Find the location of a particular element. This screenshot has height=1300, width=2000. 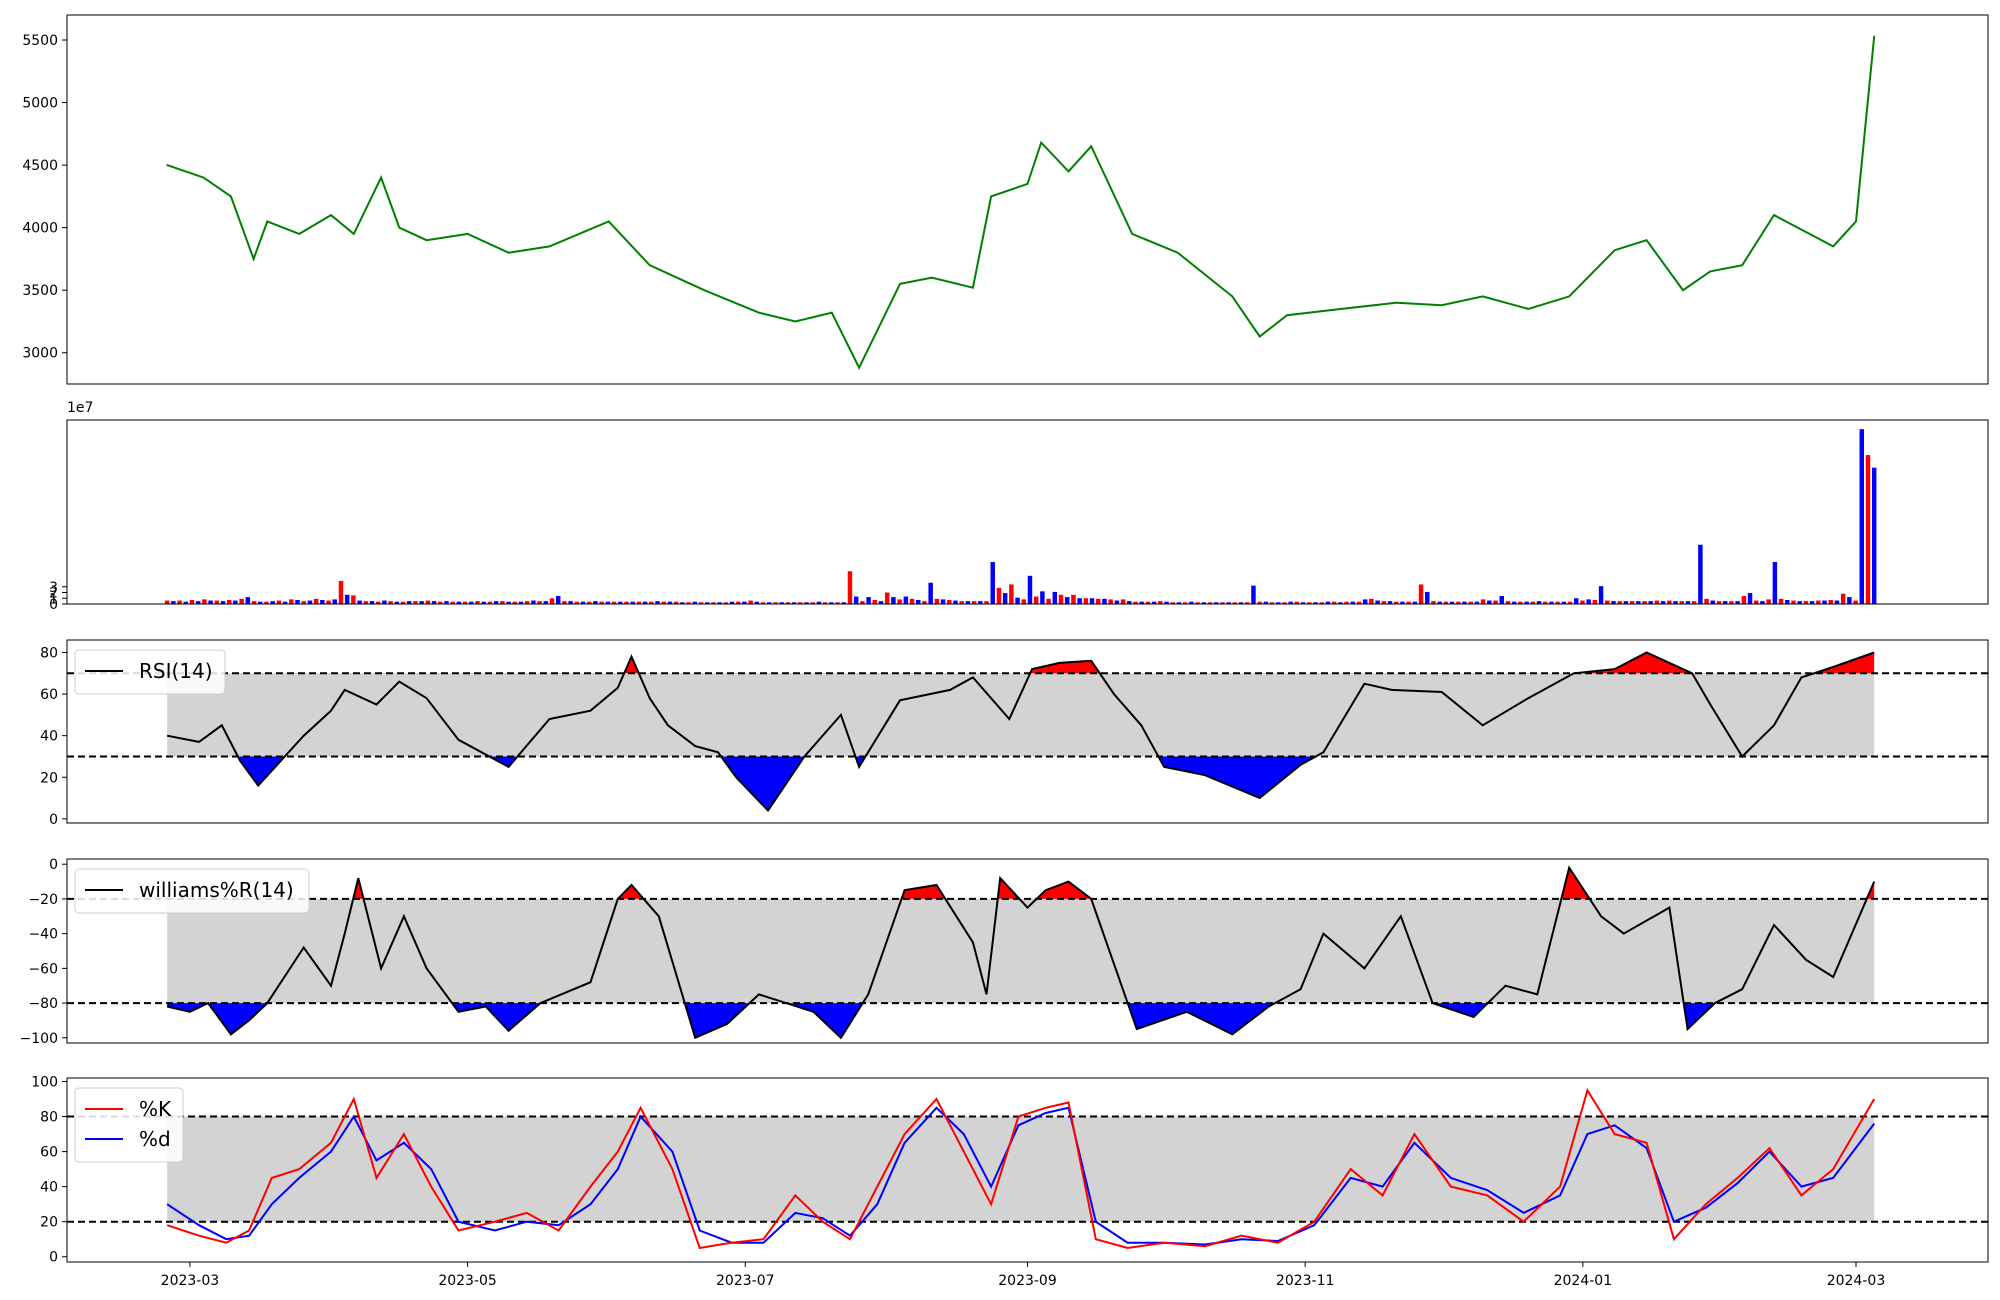

rsi-oversold-fill is located at coordinates (762, 783).